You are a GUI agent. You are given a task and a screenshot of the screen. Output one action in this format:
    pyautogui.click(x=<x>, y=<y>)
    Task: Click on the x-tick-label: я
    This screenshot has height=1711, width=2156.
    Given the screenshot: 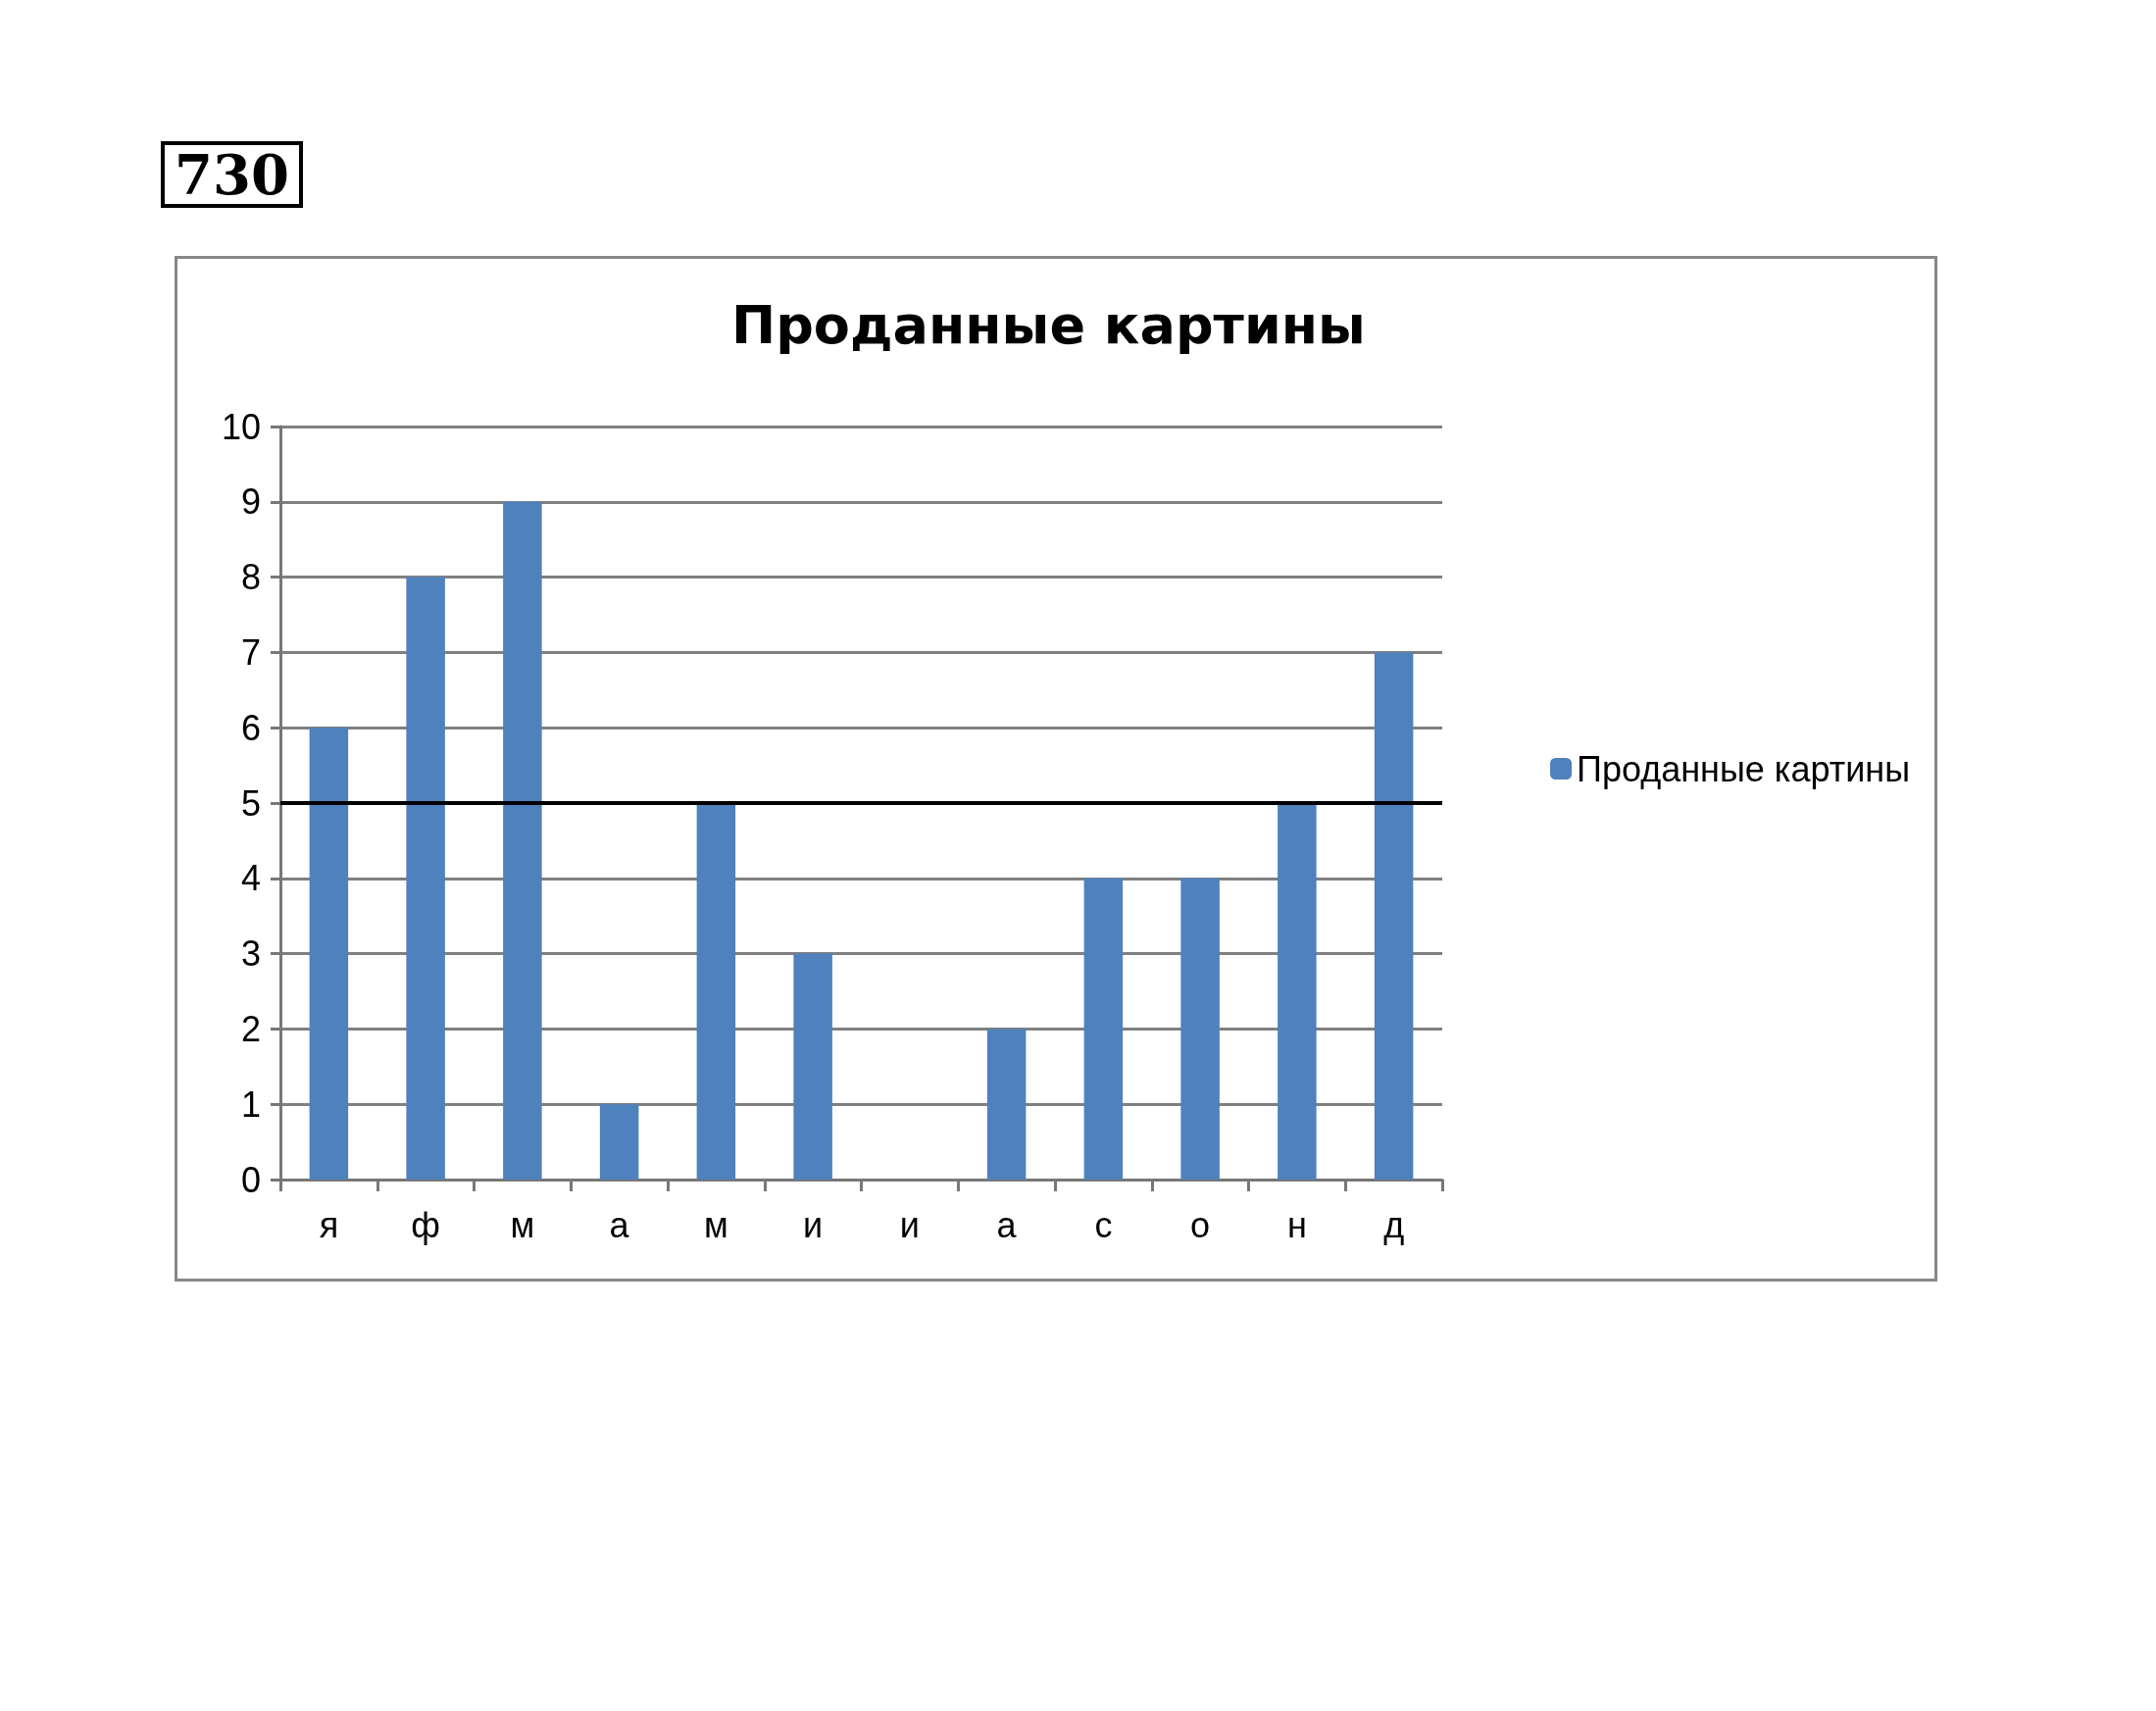 What is the action you would take?
    pyautogui.click(x=329, y=1224)
    